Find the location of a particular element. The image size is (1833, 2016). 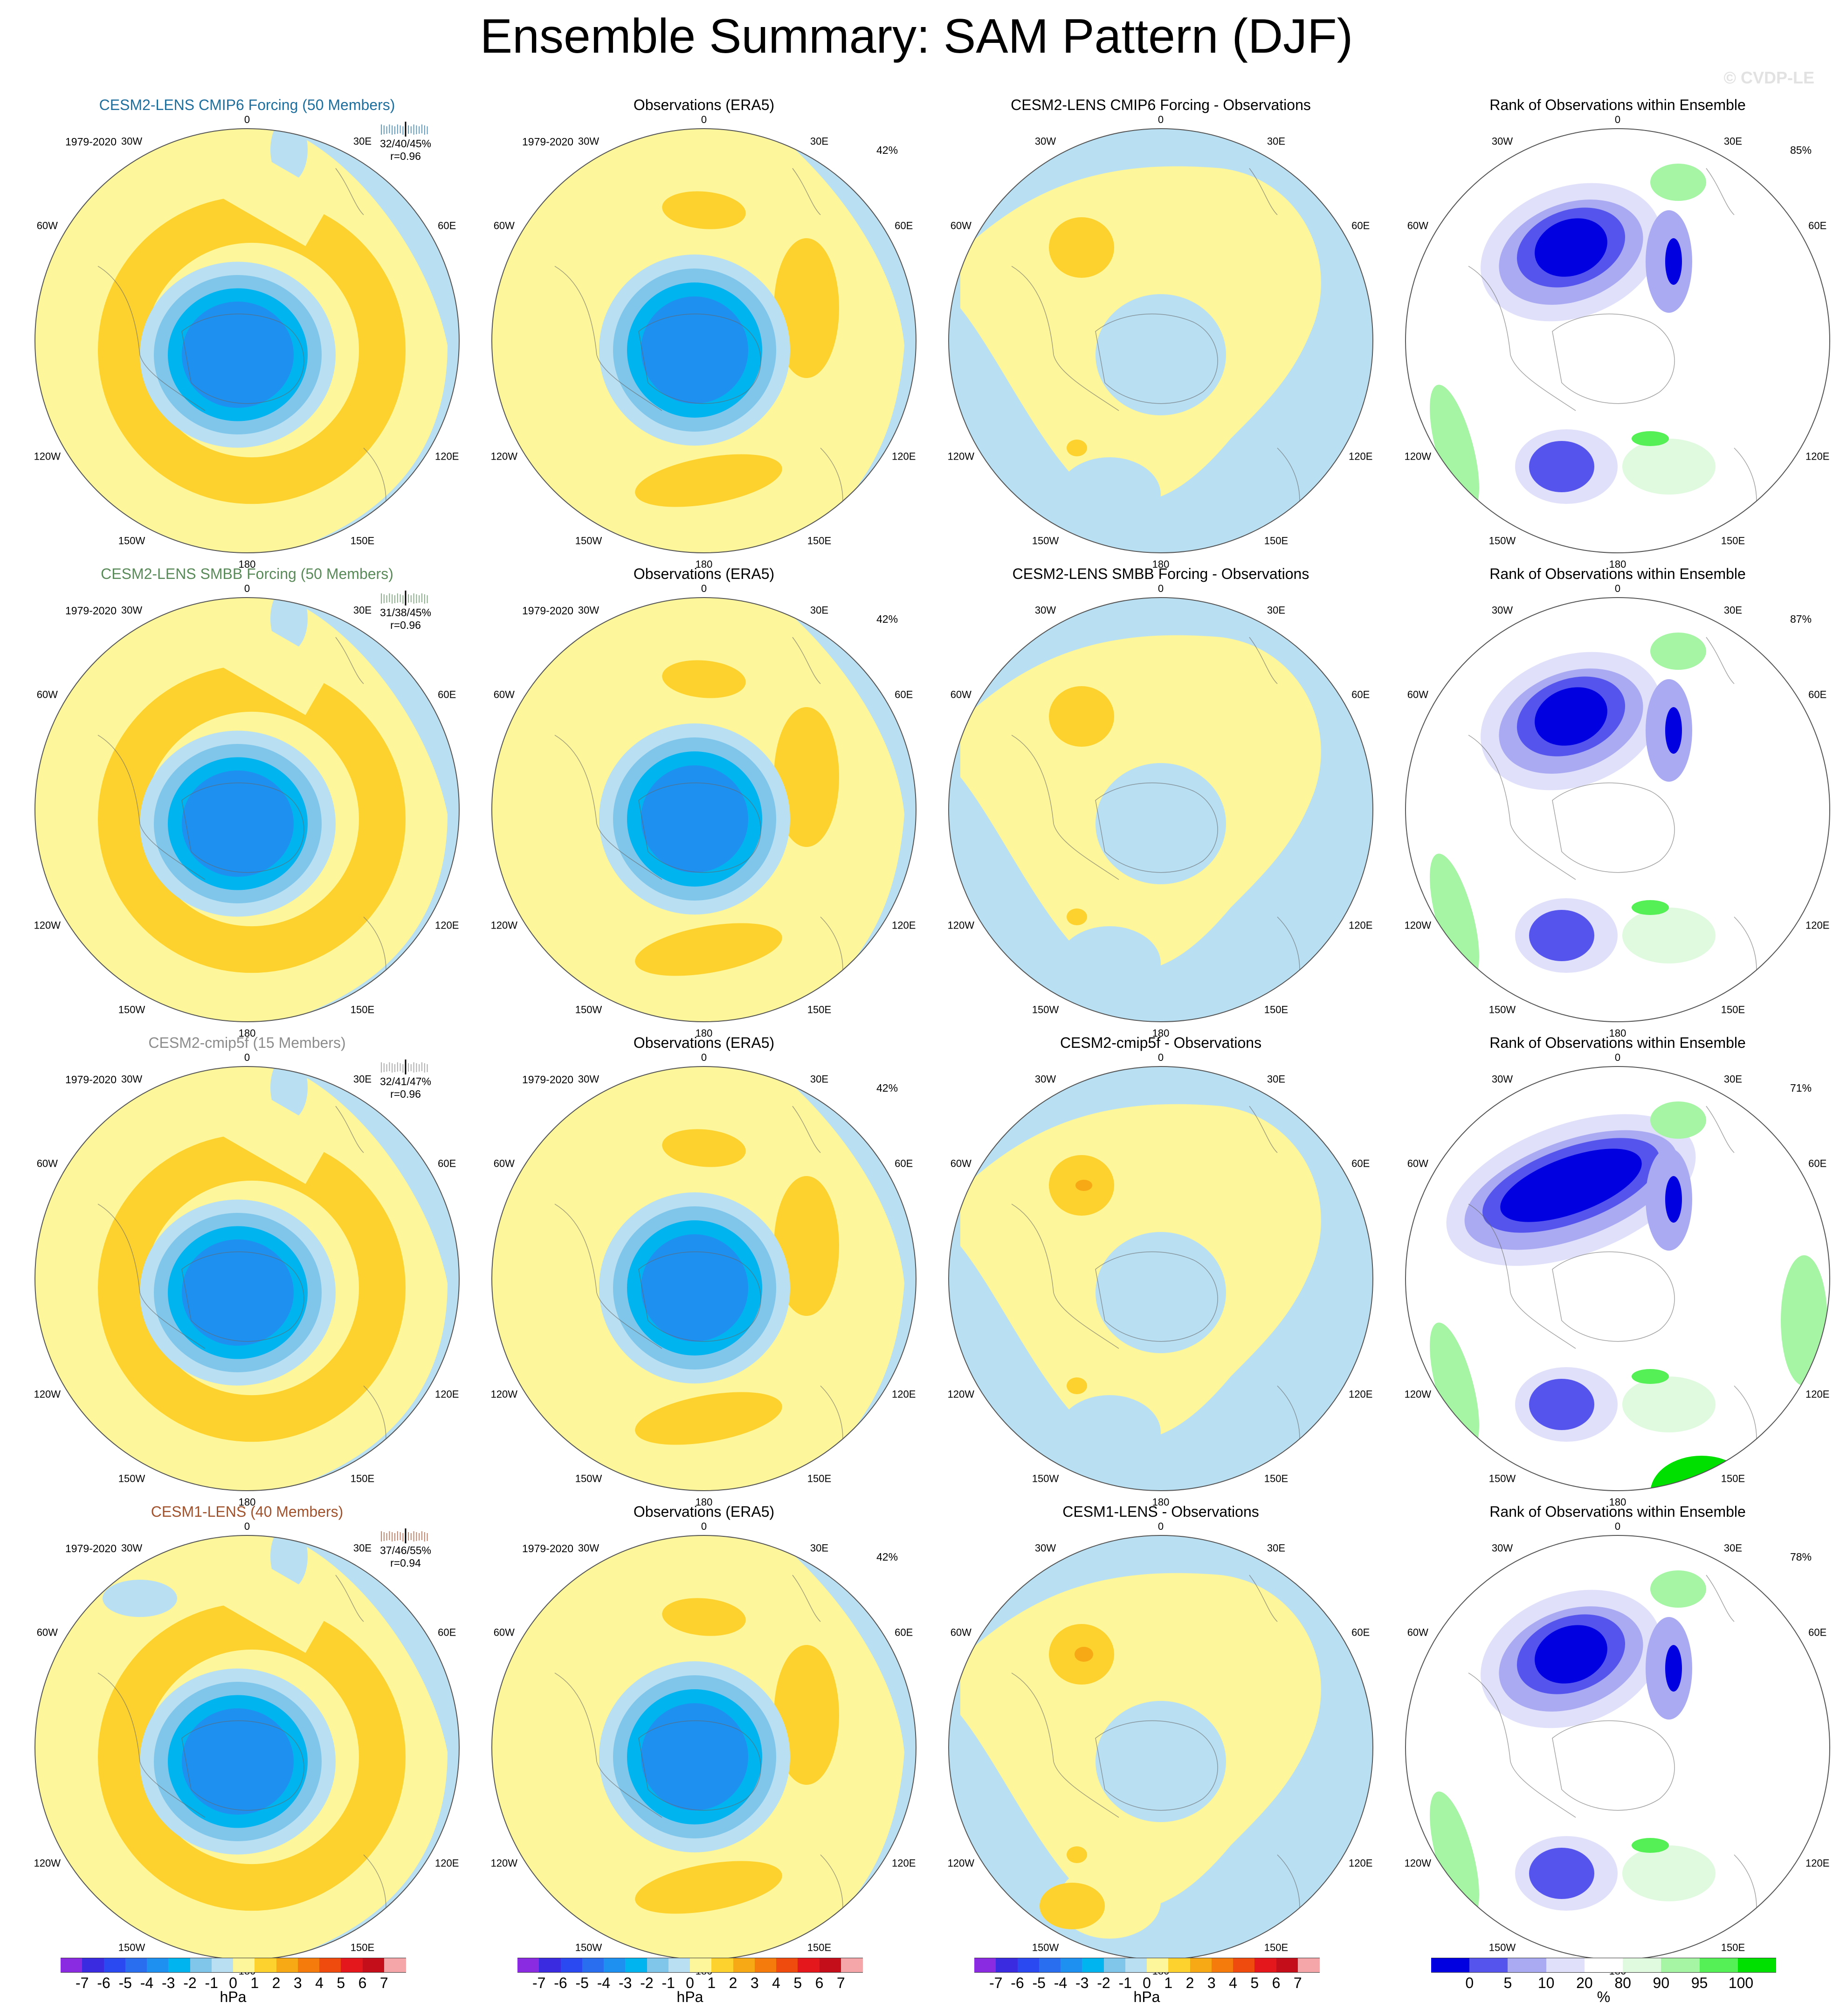

colorbar: 0 5 10 20 80 90 95 100% is located at coordinates (1604, 1983).